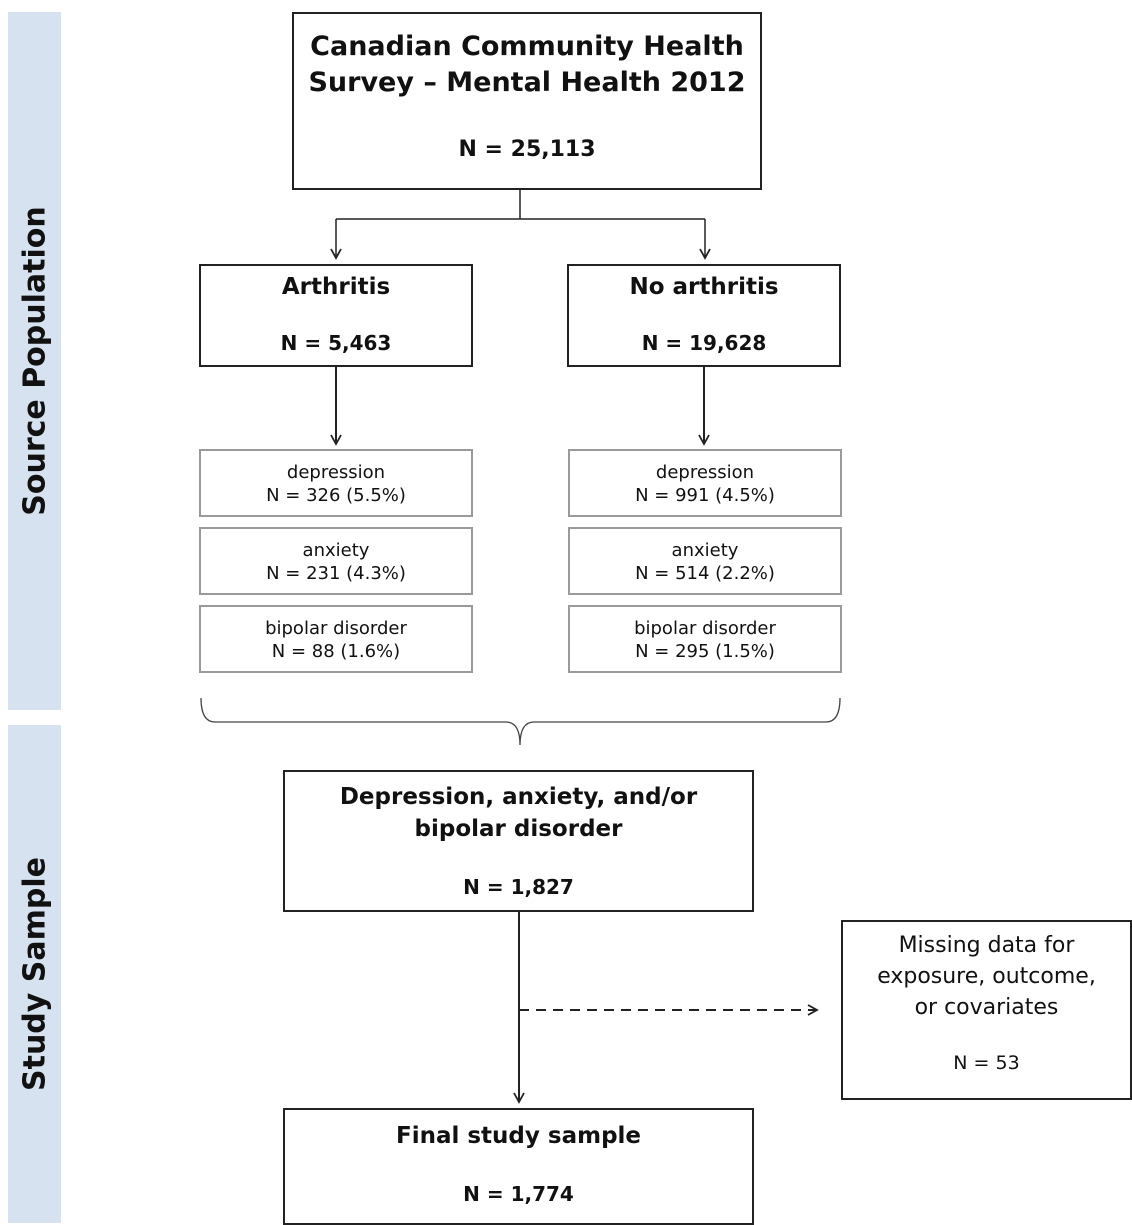 The image size is (1132, 1225). What do you see at coordinates (705, 573) in the screenshot?
I see `no-arthritis-anxiety-n: N = 514 (2.2%)` at bounding box center [705, 573].